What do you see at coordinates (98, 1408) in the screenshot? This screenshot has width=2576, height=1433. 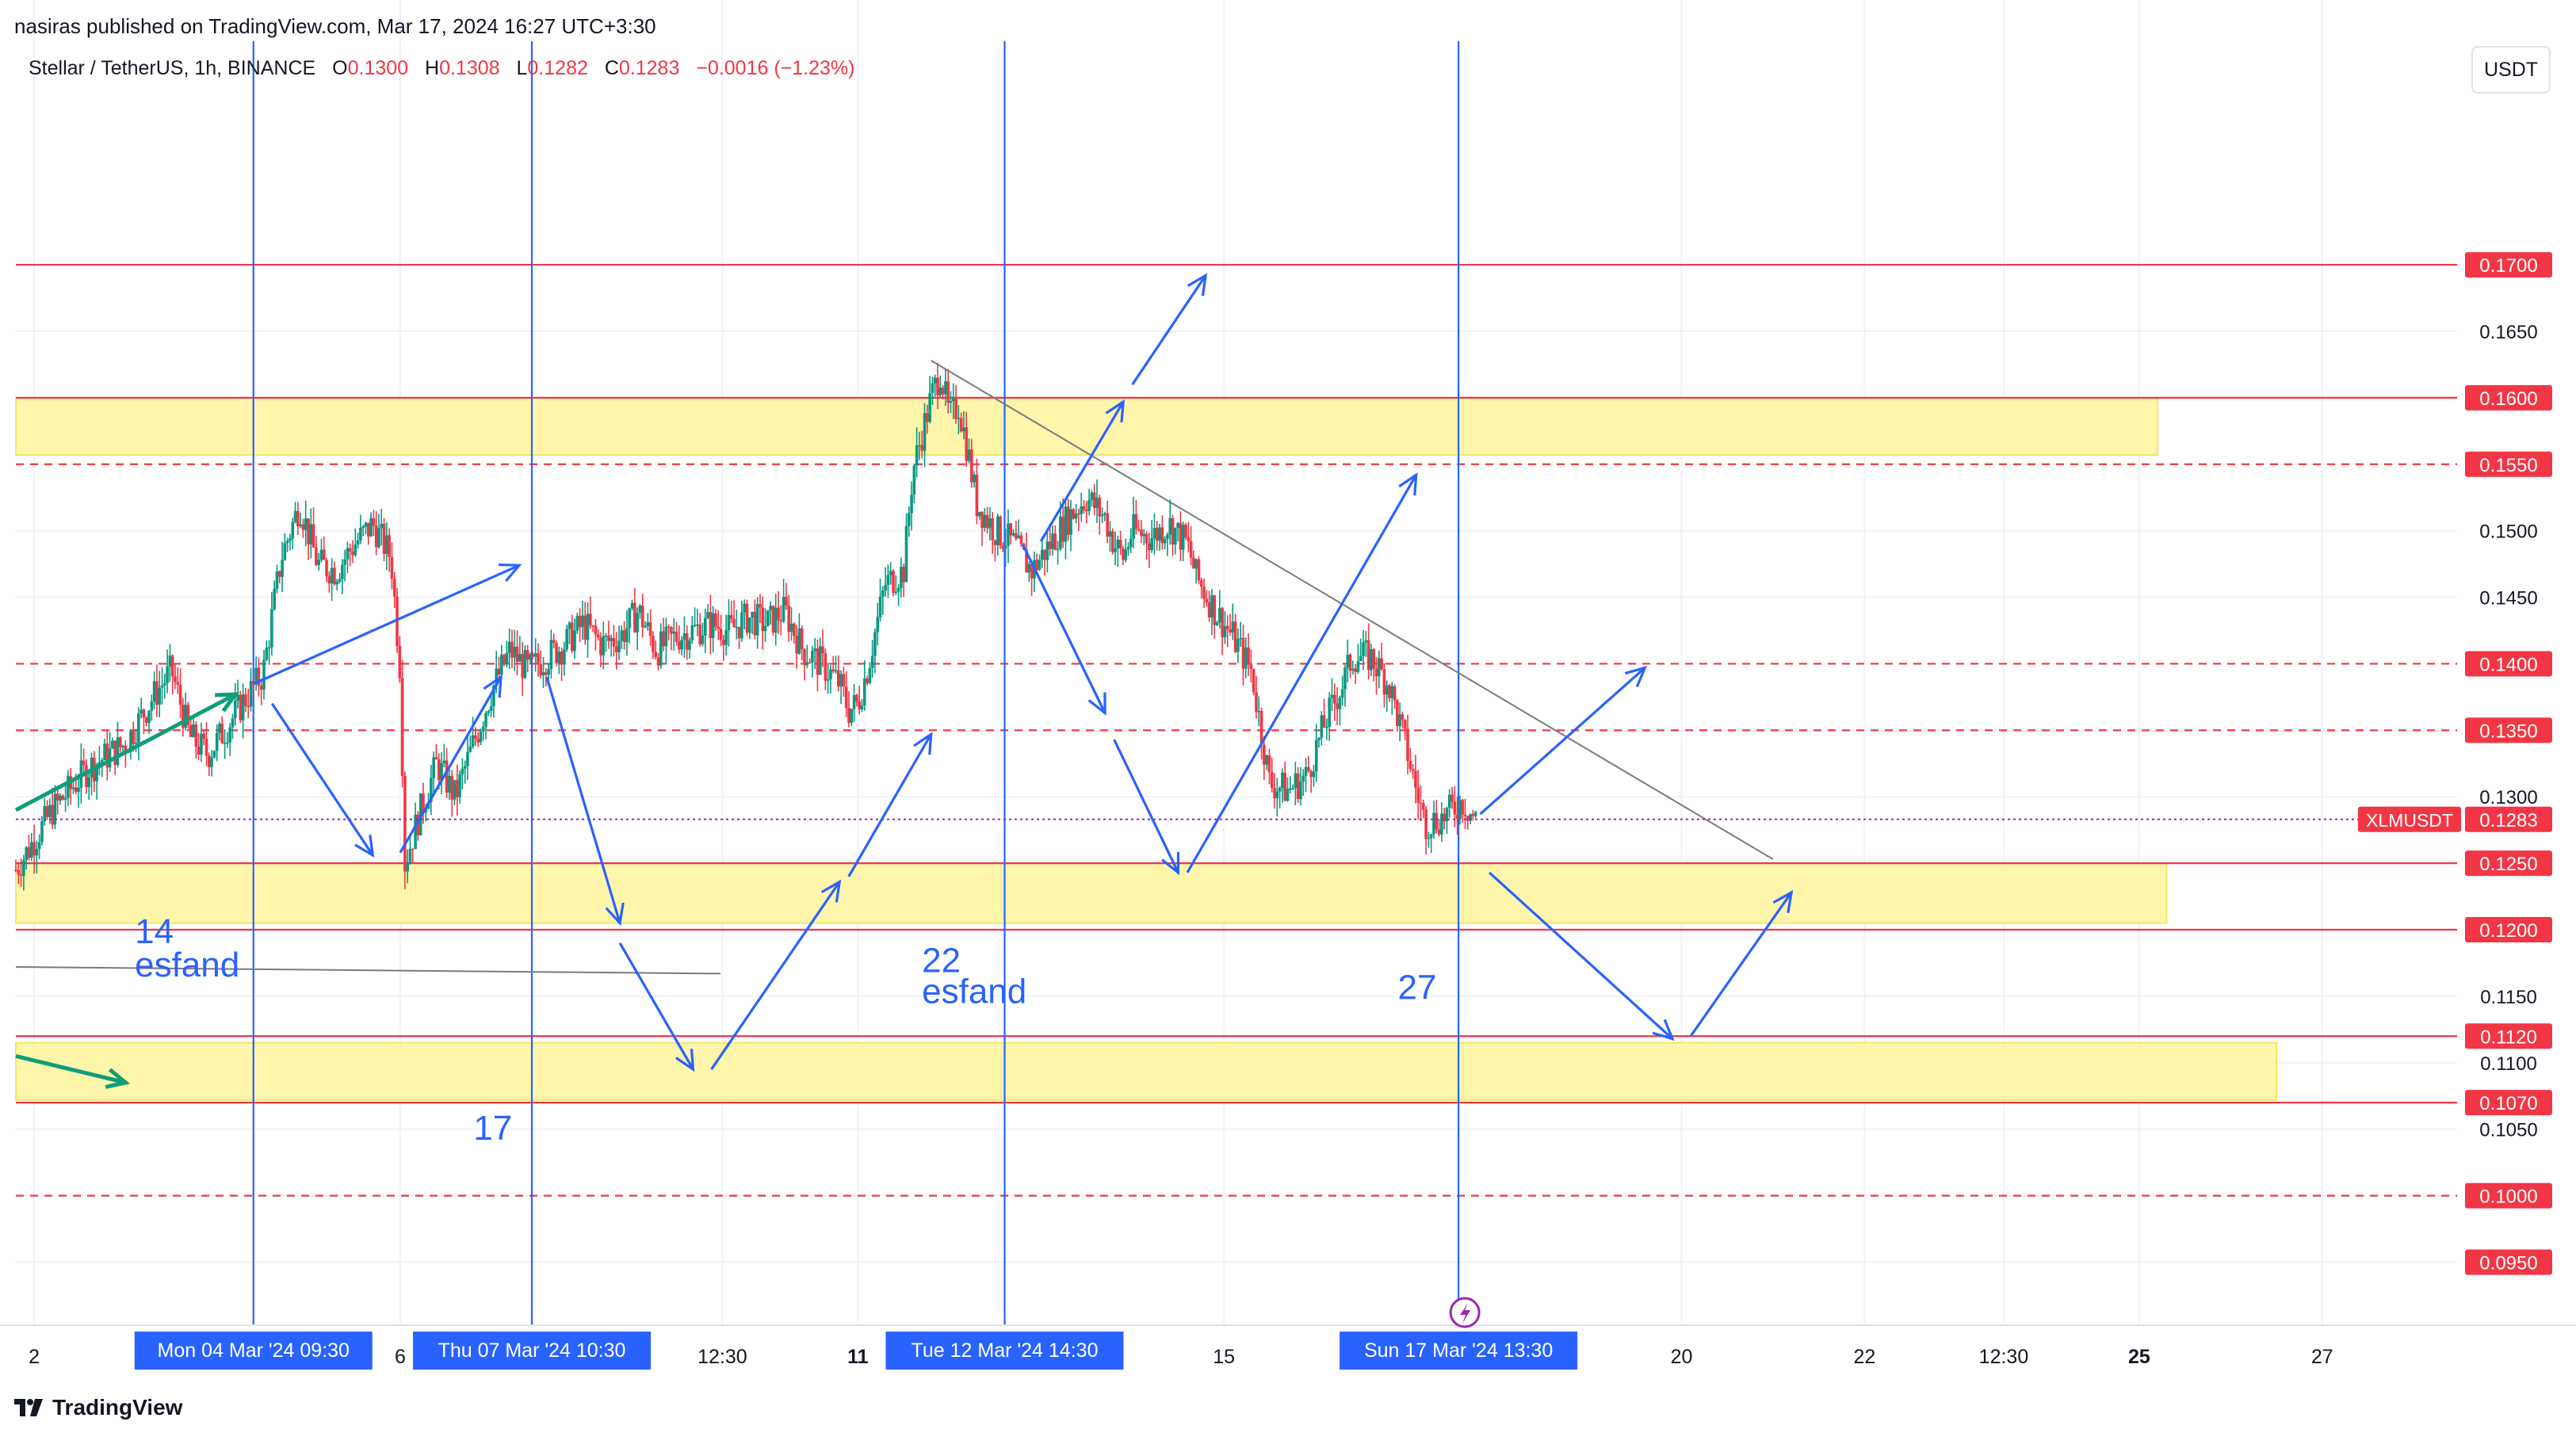 I see `tradingview-logo: TradingView` at bounding box center [98, 1408].